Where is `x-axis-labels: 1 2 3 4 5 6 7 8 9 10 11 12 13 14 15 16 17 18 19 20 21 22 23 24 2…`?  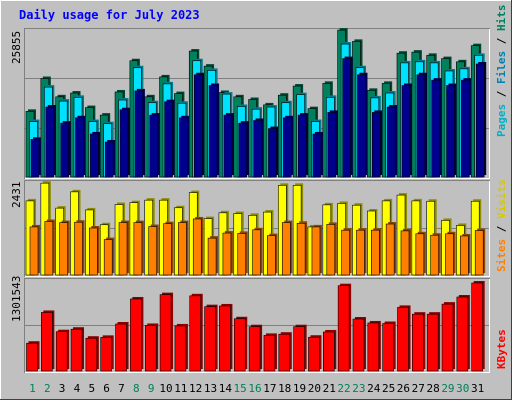
x-axis-labels: 1 2 3 4 5 6 7 8 9 10 11 12 13 14 15 16 17 18 19 20 21 22 23 24 2… is located at coordinates (256, 388).